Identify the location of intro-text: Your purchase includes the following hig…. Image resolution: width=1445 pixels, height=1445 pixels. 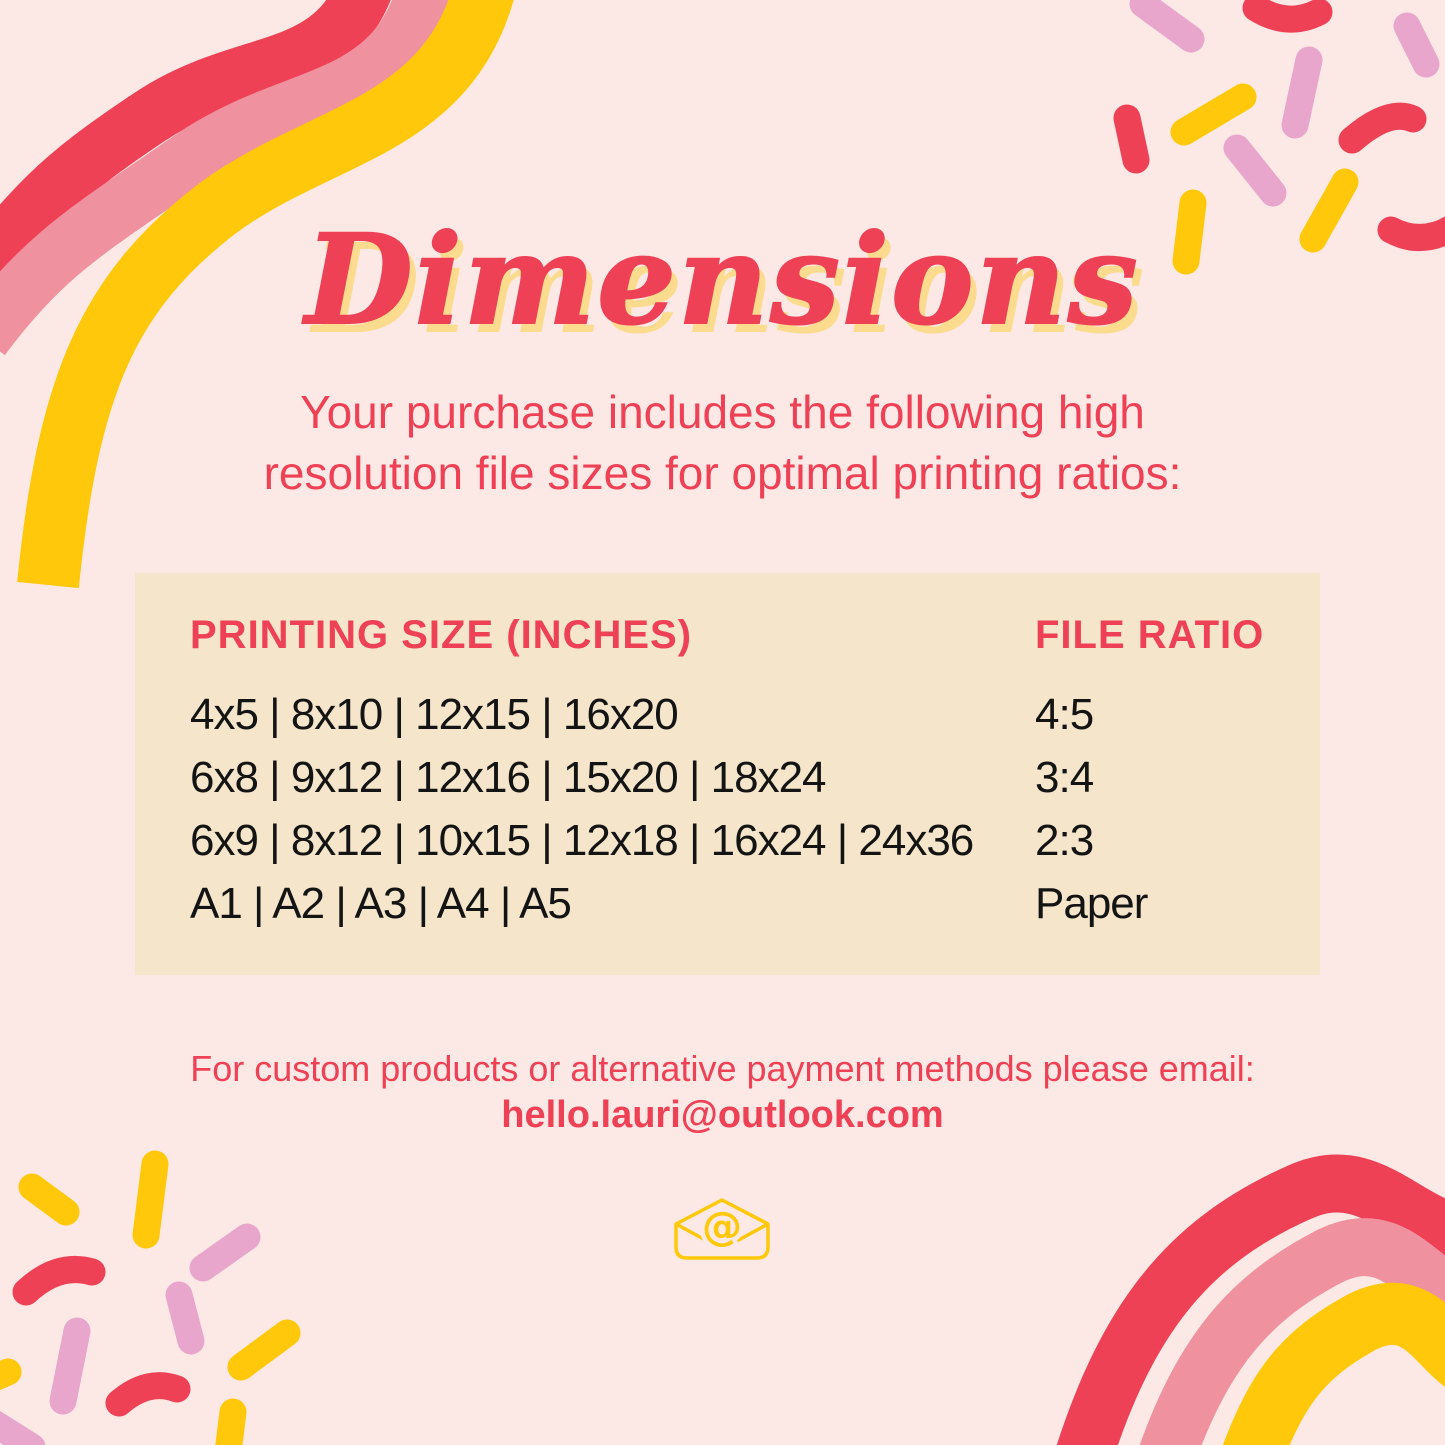
(722, 443).